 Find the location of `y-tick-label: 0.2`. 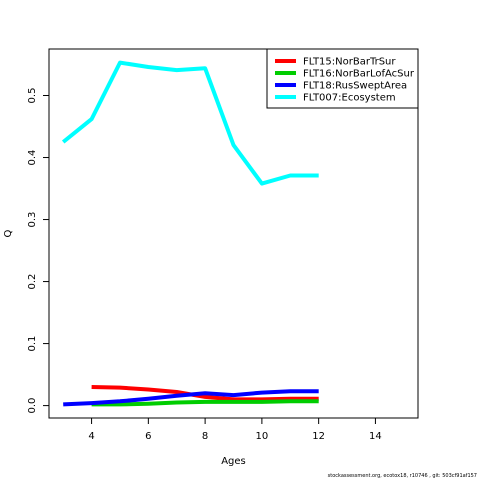

y-tick-label: 0.2 is located at coordinates (32, 282).